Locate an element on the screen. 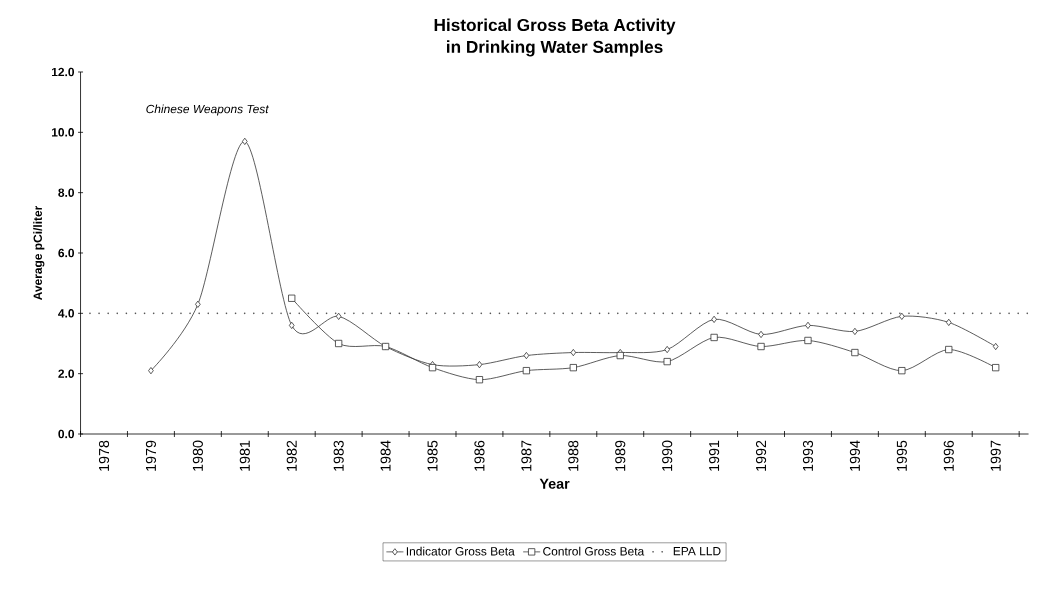 The width and height of the screenshot is (1055, 612). y-tick-label: 0.0 is located at coordinates (66, 434).